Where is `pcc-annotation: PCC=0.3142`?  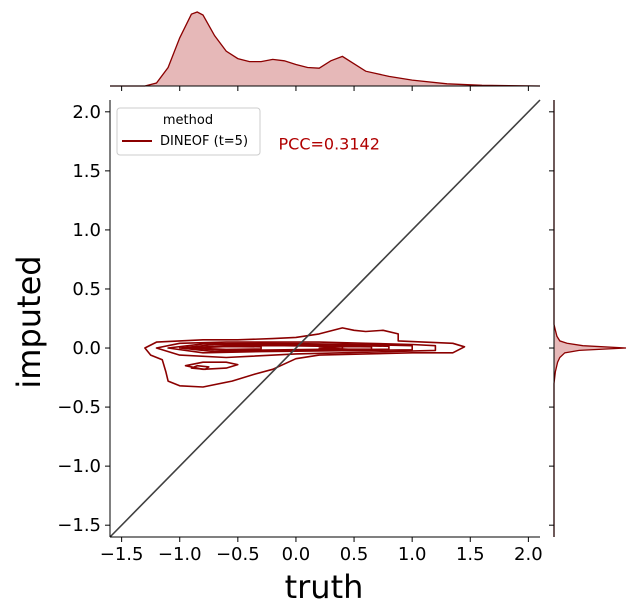
pcc-annotation: PCC=0.3142 is located at coordinates (329, 144).